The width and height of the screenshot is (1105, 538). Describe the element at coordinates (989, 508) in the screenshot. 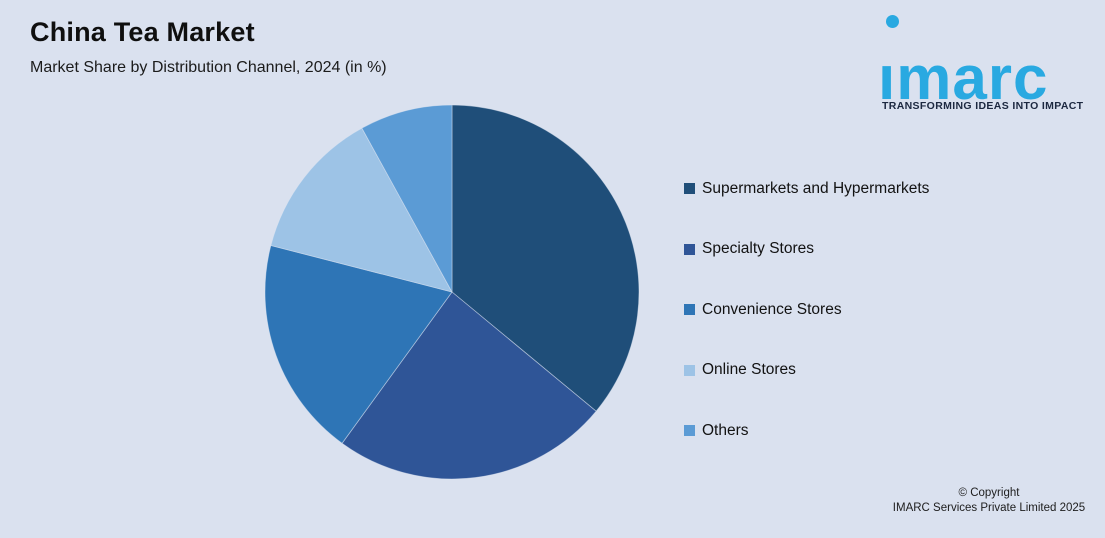

I see `copyright-line2: IMARC Services Private Limited 2025` at that location.